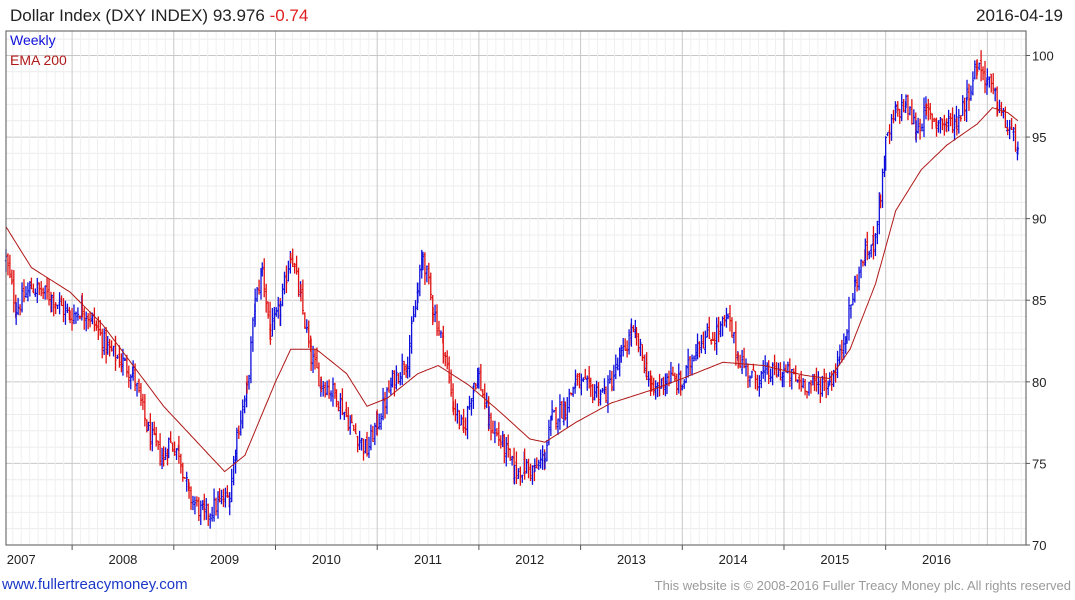 The image size is (1075, 600). Describe the element at coordinates (289, 15) in the screenshot. I see `change-value: -0.74` at that location.